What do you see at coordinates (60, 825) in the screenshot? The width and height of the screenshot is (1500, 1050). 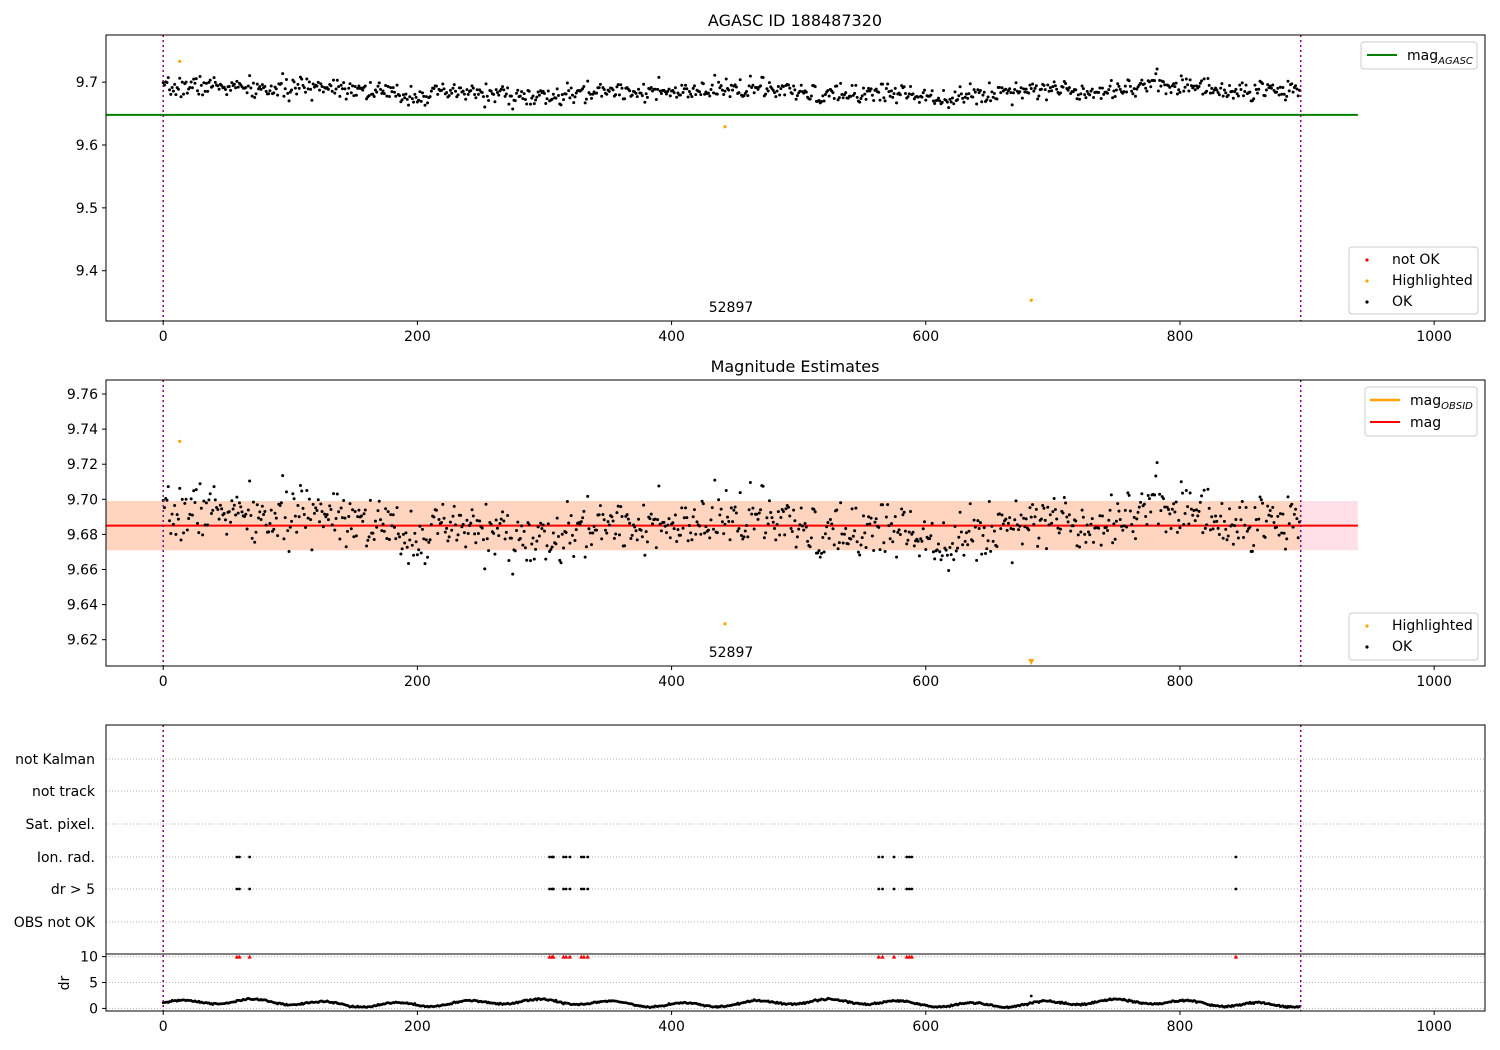 I see `flag-label-sat-pixel: Sat. pixel.` at bounding box center [60, 825].